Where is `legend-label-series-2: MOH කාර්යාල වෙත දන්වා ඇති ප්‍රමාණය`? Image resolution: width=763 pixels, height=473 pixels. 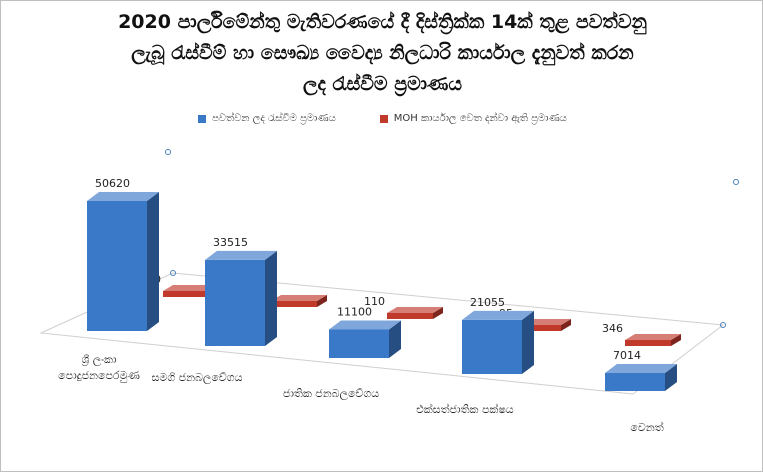
legend-label-series-2: MOH කාර්යාල වෙත දන්වා ඇති ප්‍රමාණය is located at coordinates (480, 118).